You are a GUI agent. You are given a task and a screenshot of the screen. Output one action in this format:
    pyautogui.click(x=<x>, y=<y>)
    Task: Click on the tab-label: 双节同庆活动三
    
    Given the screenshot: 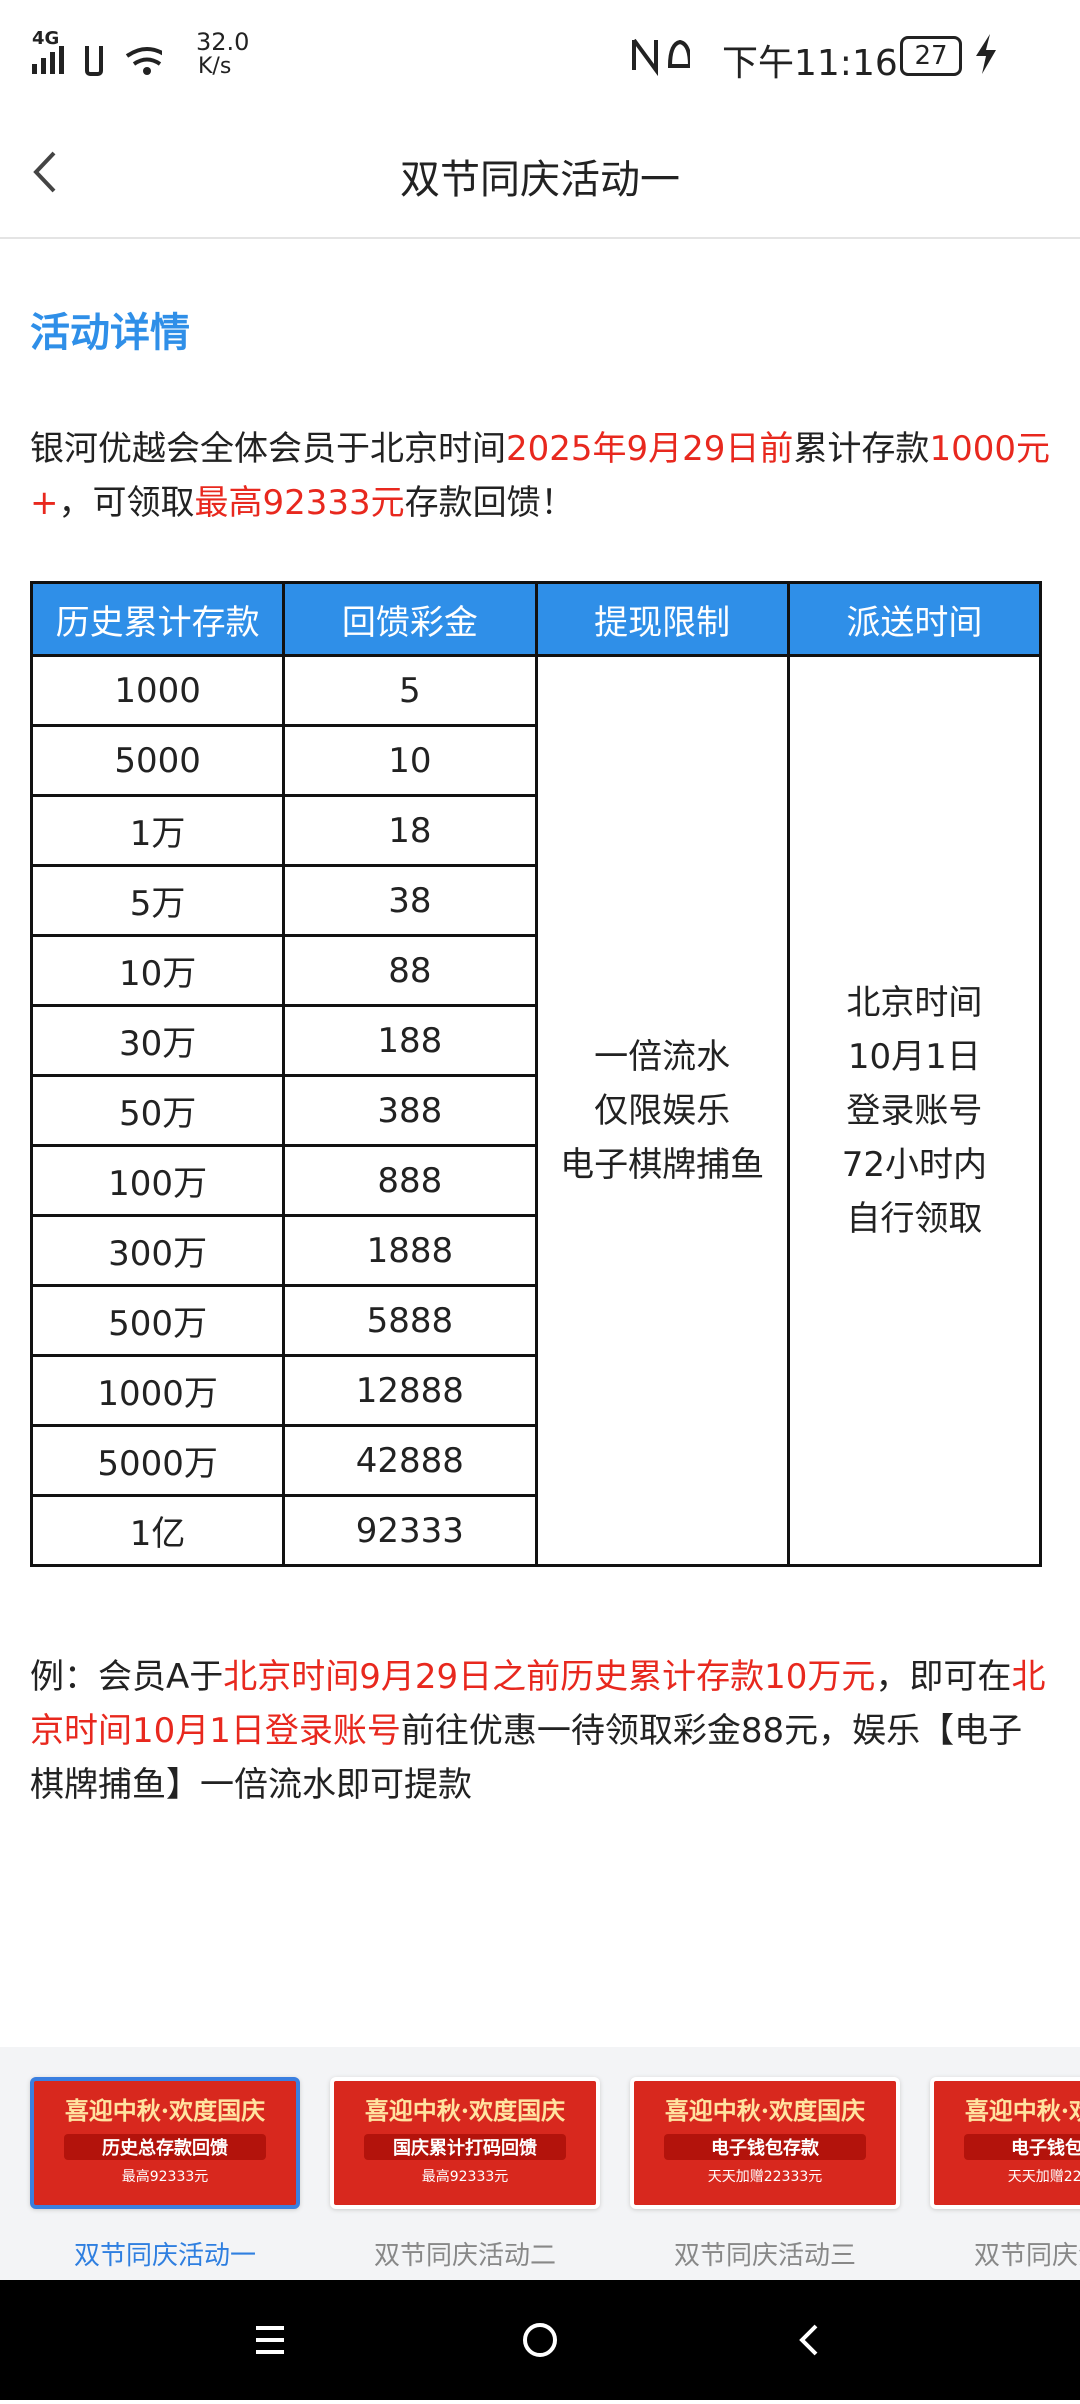 What is the action you would take?
    pyautogui.click(x=764, y=2256)
    